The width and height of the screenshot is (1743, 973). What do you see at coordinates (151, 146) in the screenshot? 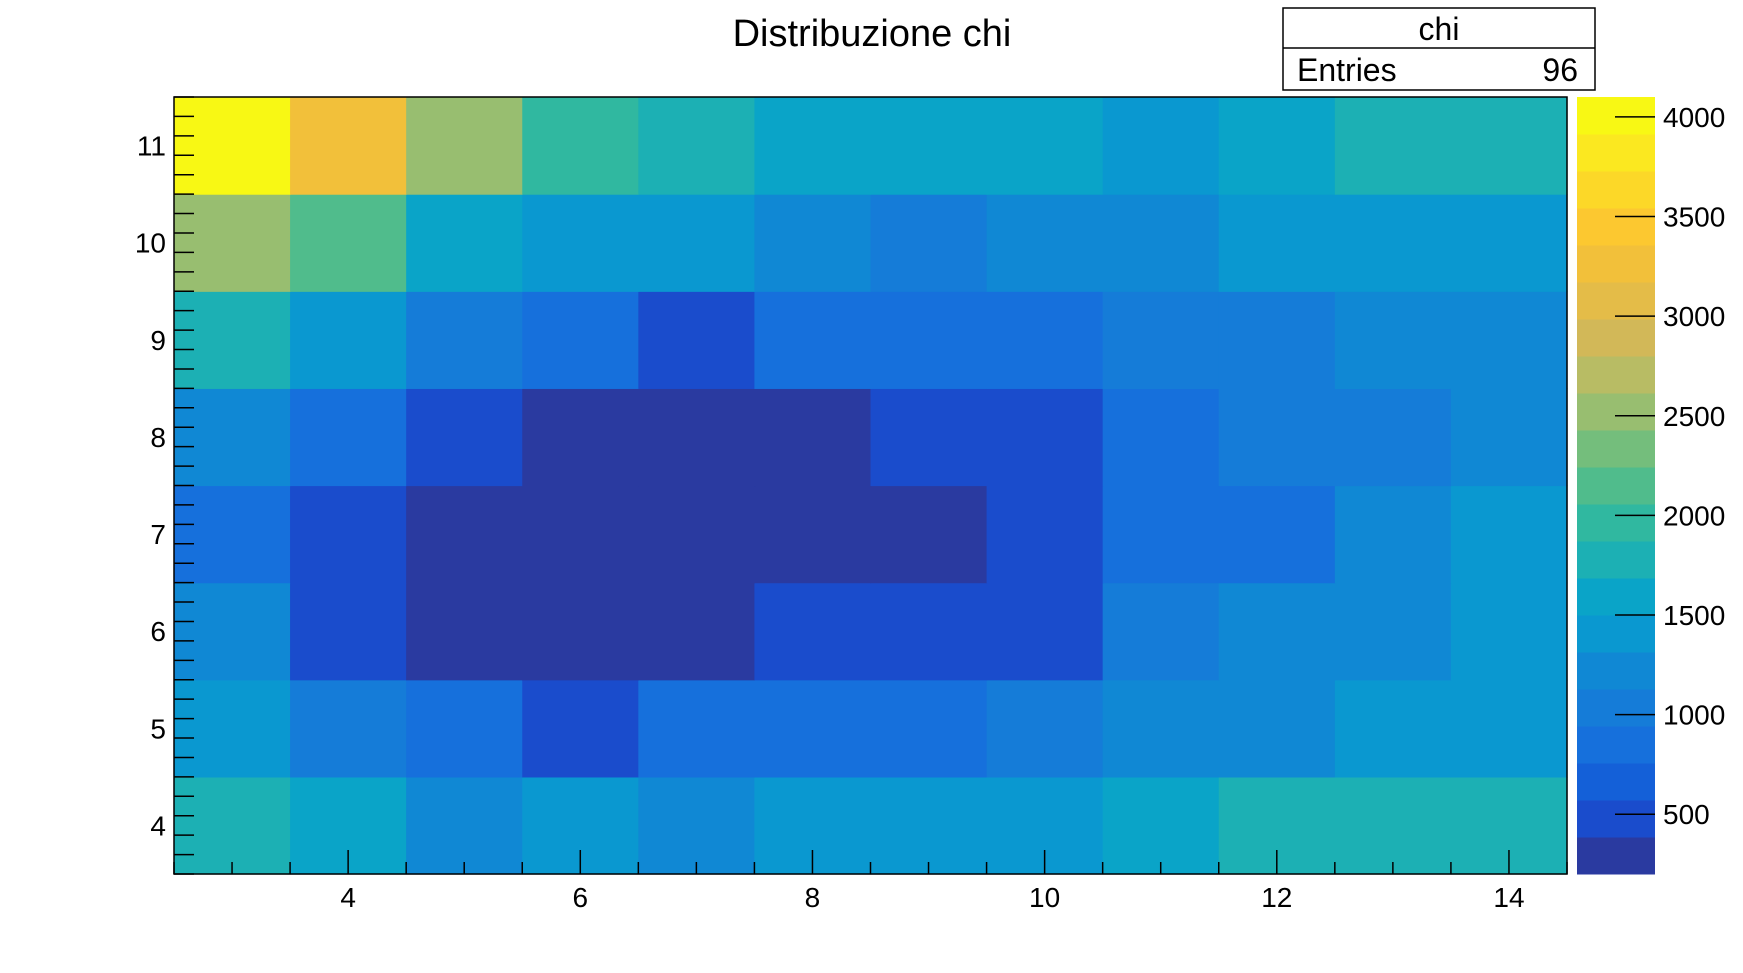
I see `y-tick-label: 11` at bounding box center [151, 146].